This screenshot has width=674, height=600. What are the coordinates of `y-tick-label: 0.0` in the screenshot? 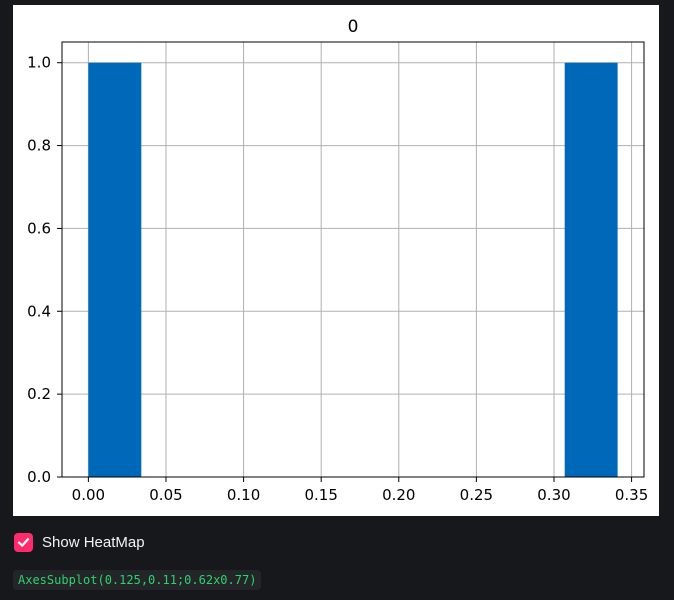 It's located at (39, 477).